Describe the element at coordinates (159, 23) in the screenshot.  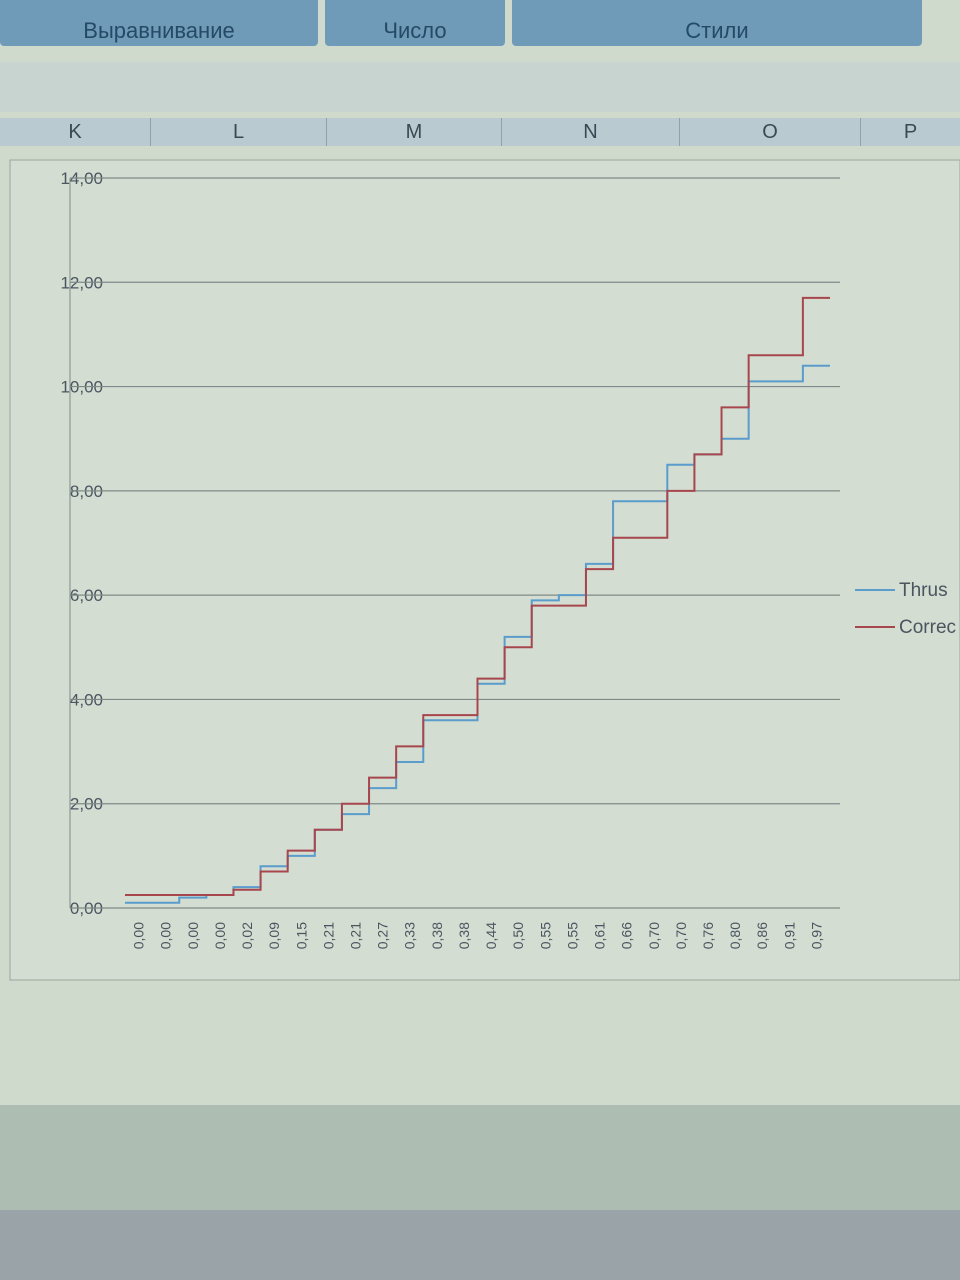
I see `ribbon-group: Выравнивание` at that location.